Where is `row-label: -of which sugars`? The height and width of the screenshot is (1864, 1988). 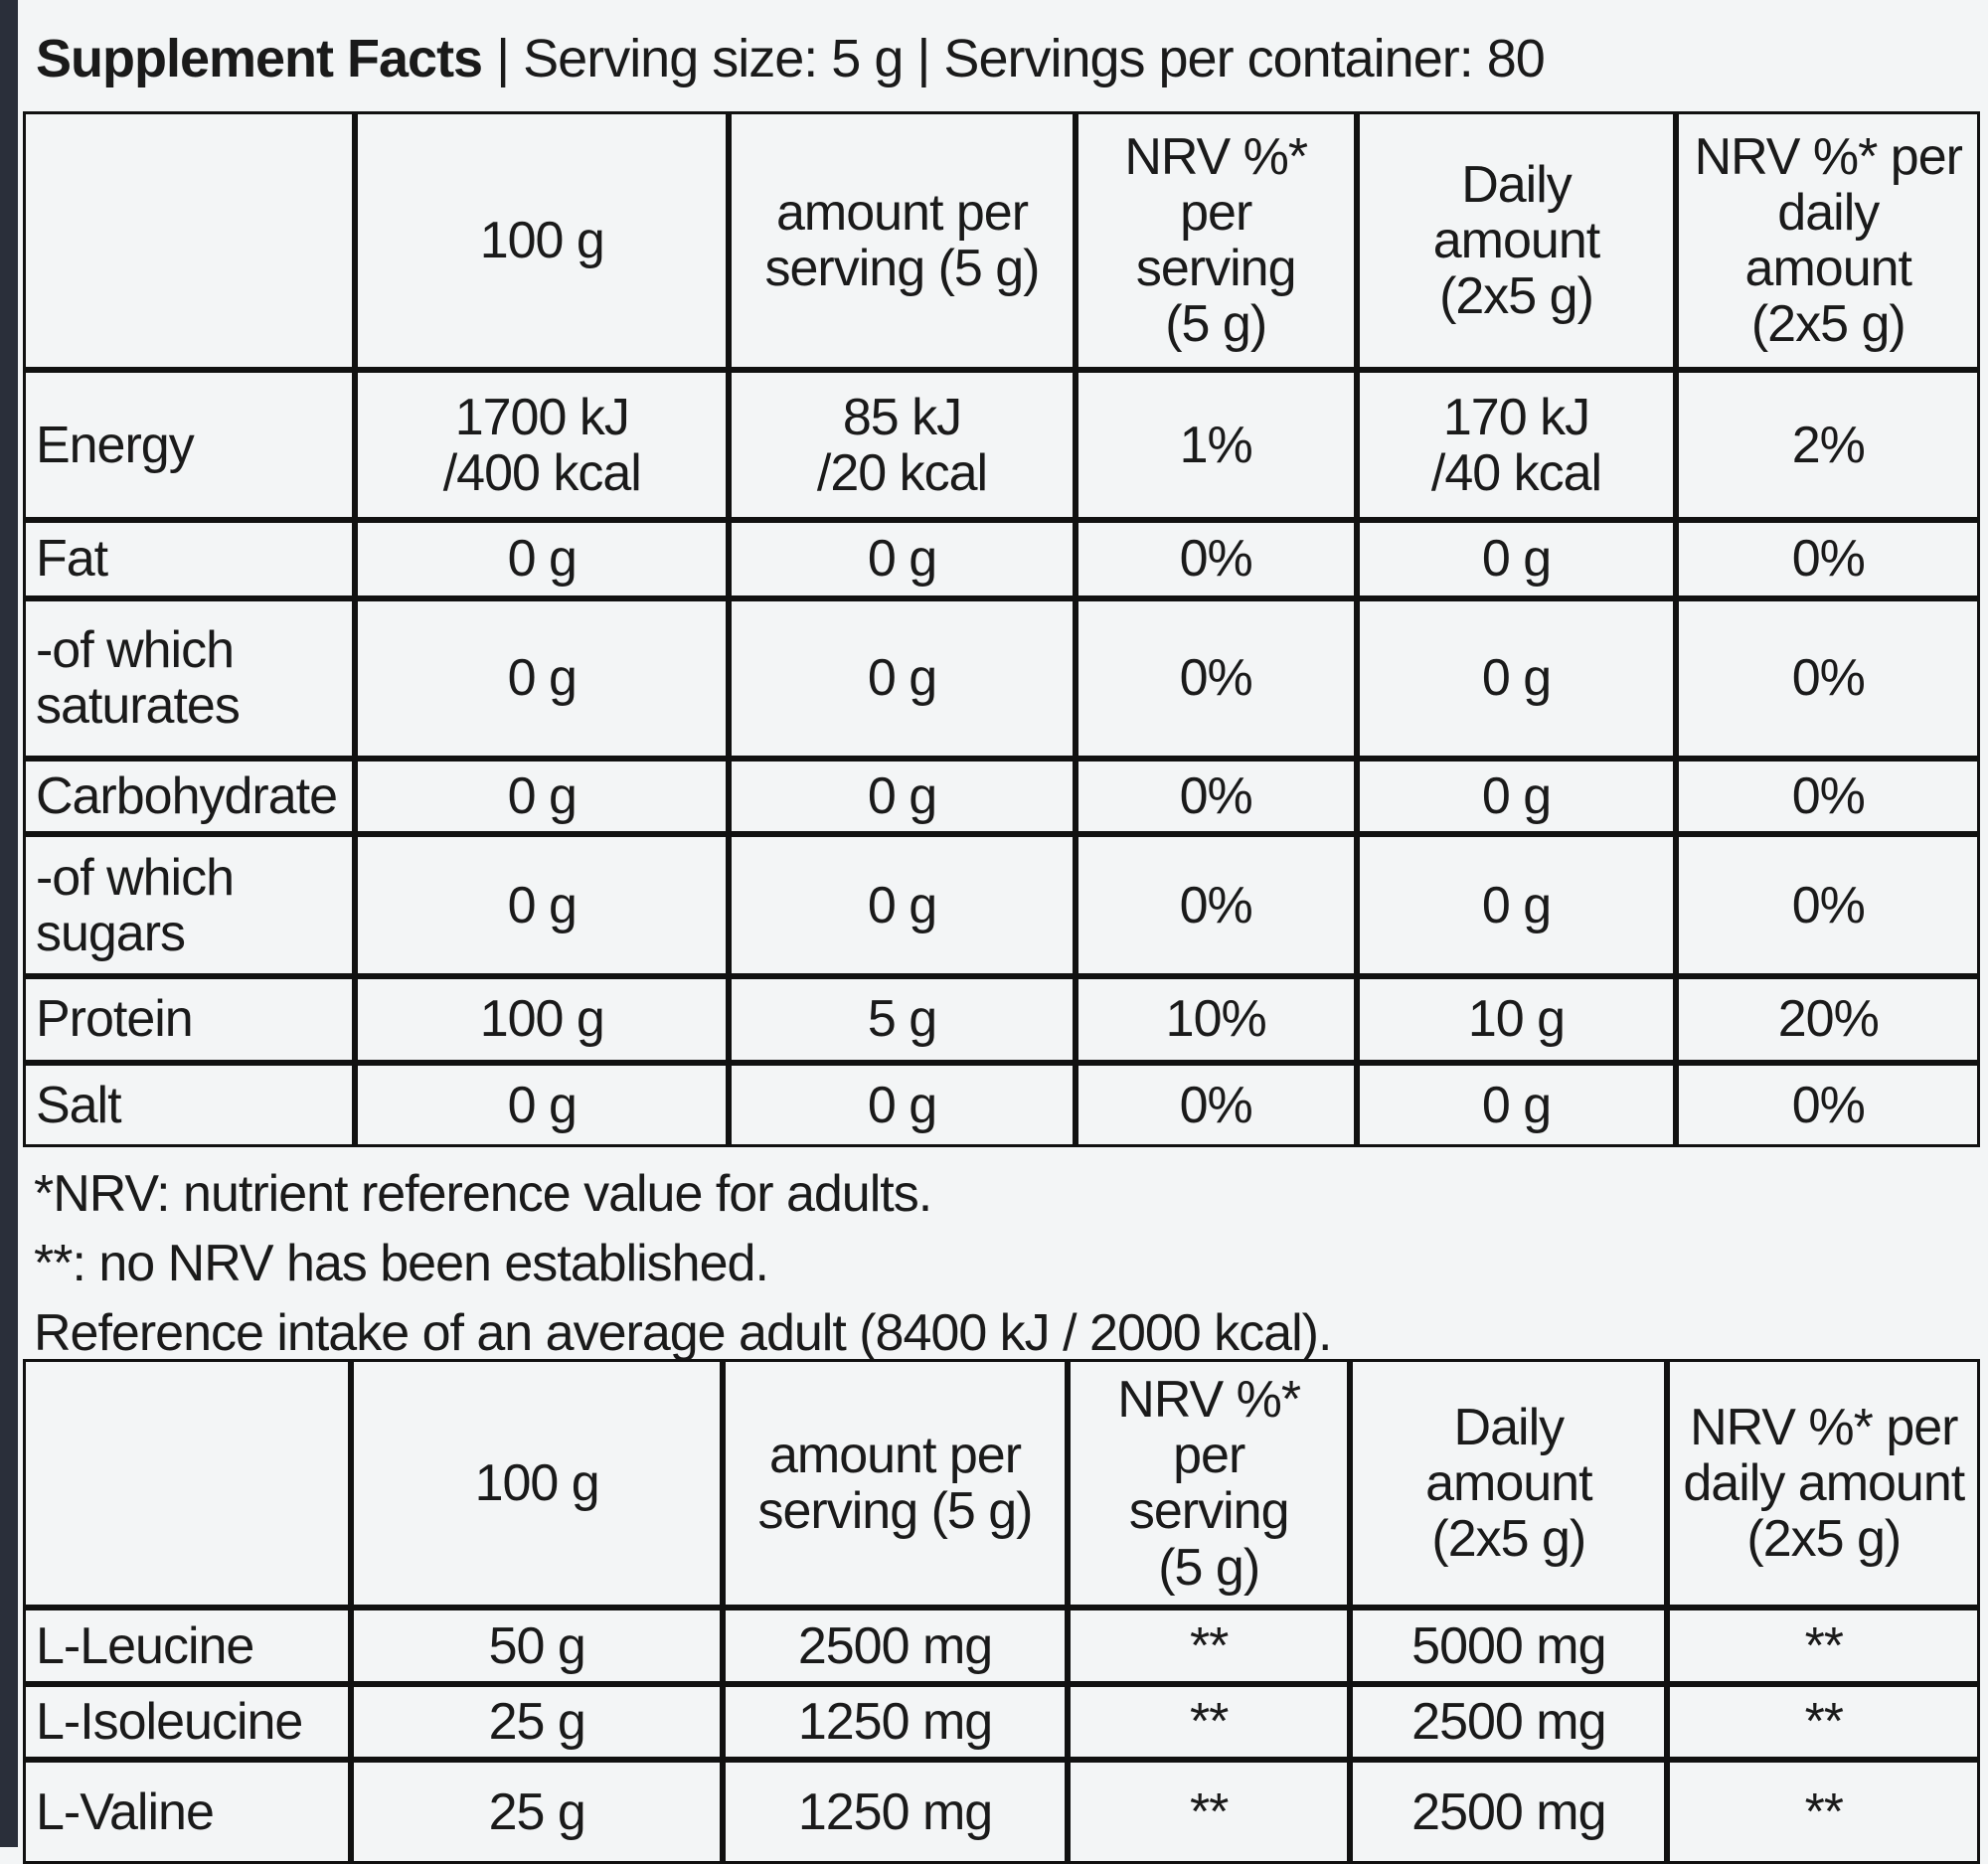
row-label: -of which sugars is located at coordinates (189, 906).